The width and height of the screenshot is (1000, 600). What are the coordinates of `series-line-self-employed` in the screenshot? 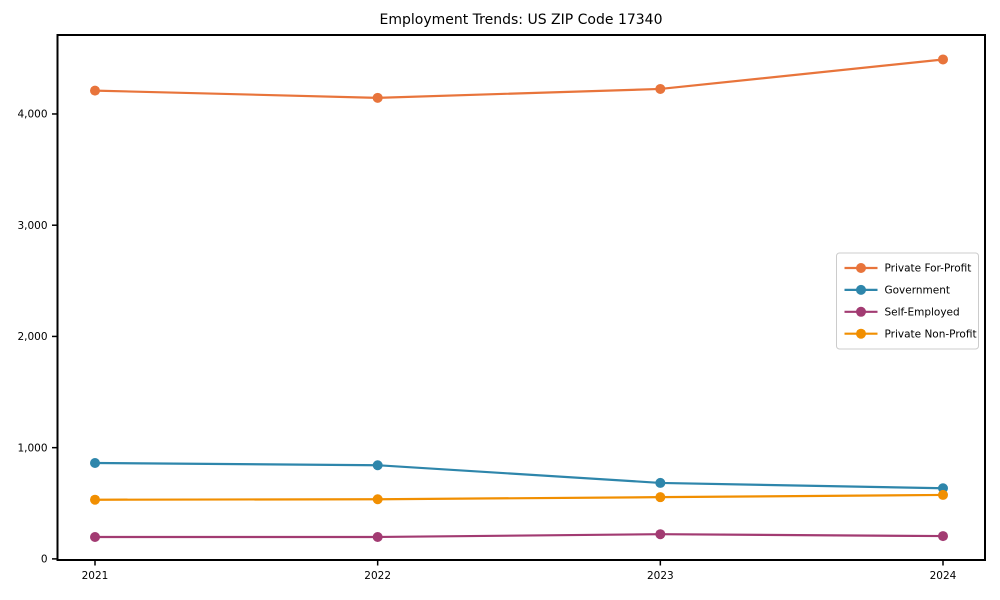 It's located at (519, 536).